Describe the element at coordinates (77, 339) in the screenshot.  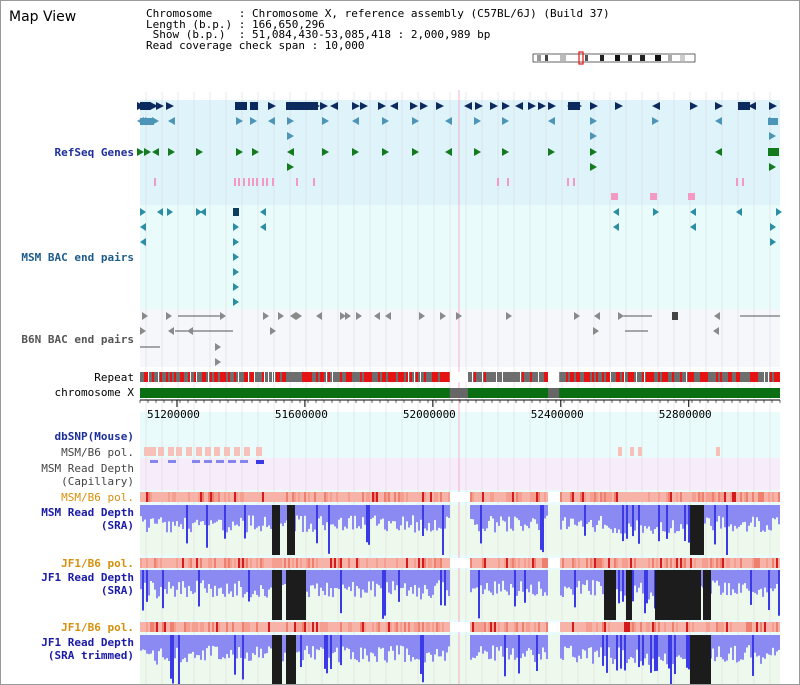
I see `track-label-b6n-bac: B6N BAC end pairs` at that location.